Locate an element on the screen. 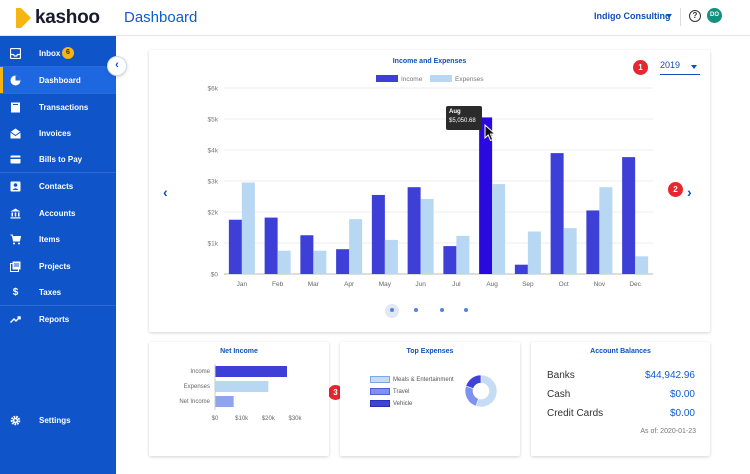  tooltip-value: $5,050.68 is located at coordinates (462, 121).